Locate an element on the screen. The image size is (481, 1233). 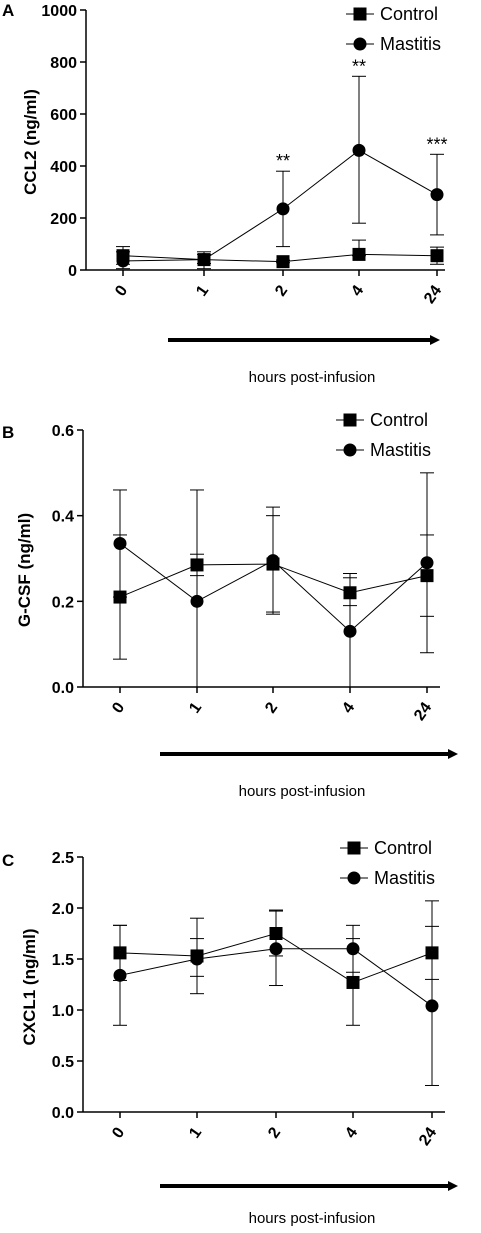
panel-c-x-axis-label: hours post-infusion is located at coordinates (312, 1218).